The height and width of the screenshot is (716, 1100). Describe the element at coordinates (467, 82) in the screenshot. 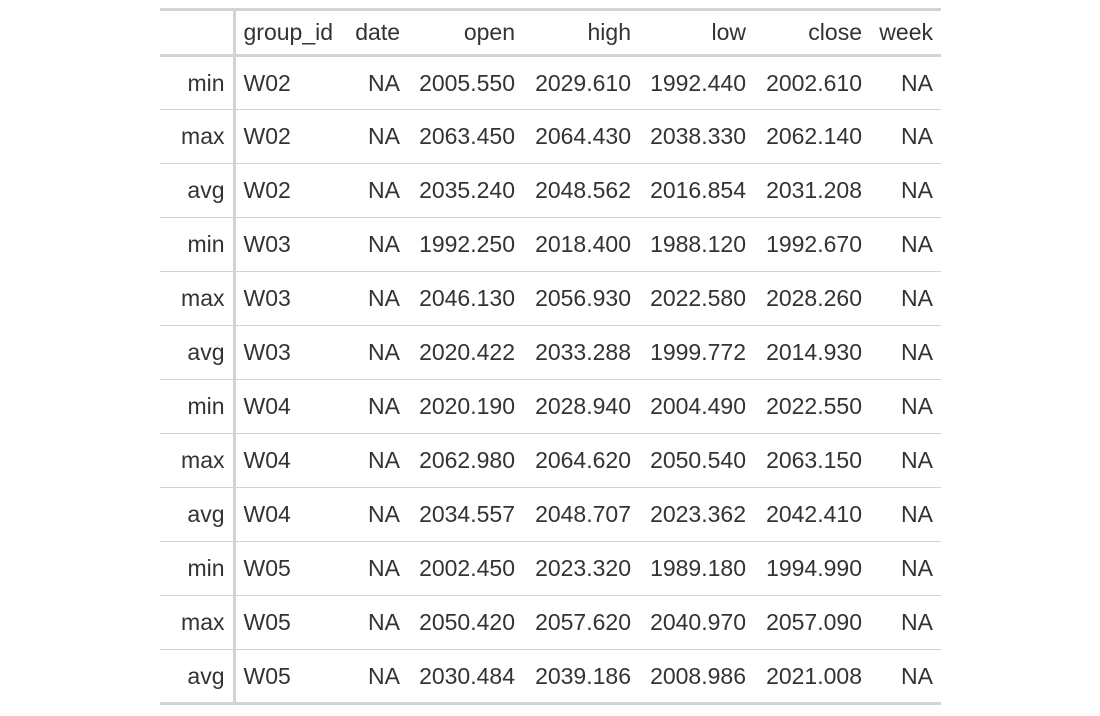

I see `cell-open: 2005.550` at that location.